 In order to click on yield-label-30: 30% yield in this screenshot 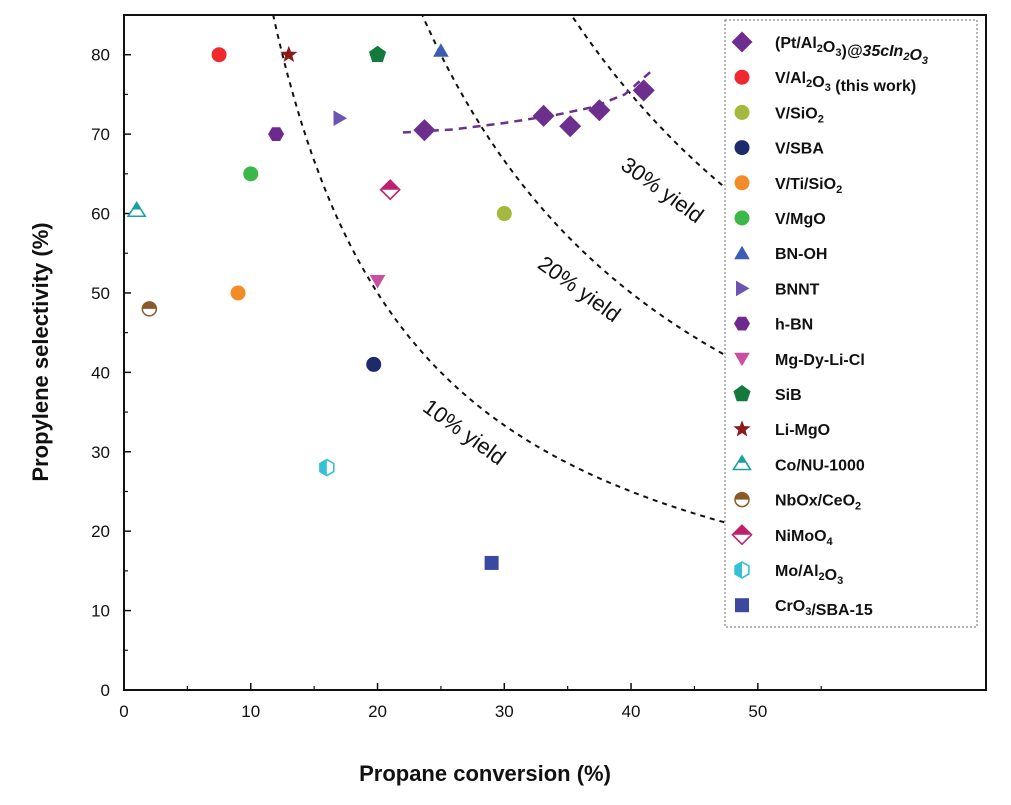, I will do `click(662, 190)`.